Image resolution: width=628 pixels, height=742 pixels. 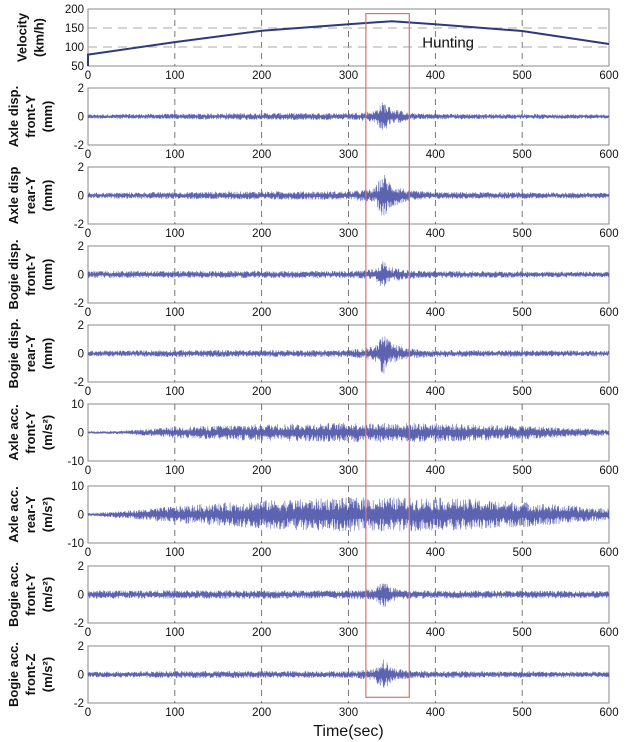 What do you see at coordinates (75, 462) in the screenshot?
I see `y-tick-label: -10` at bounding box center [75, 462].